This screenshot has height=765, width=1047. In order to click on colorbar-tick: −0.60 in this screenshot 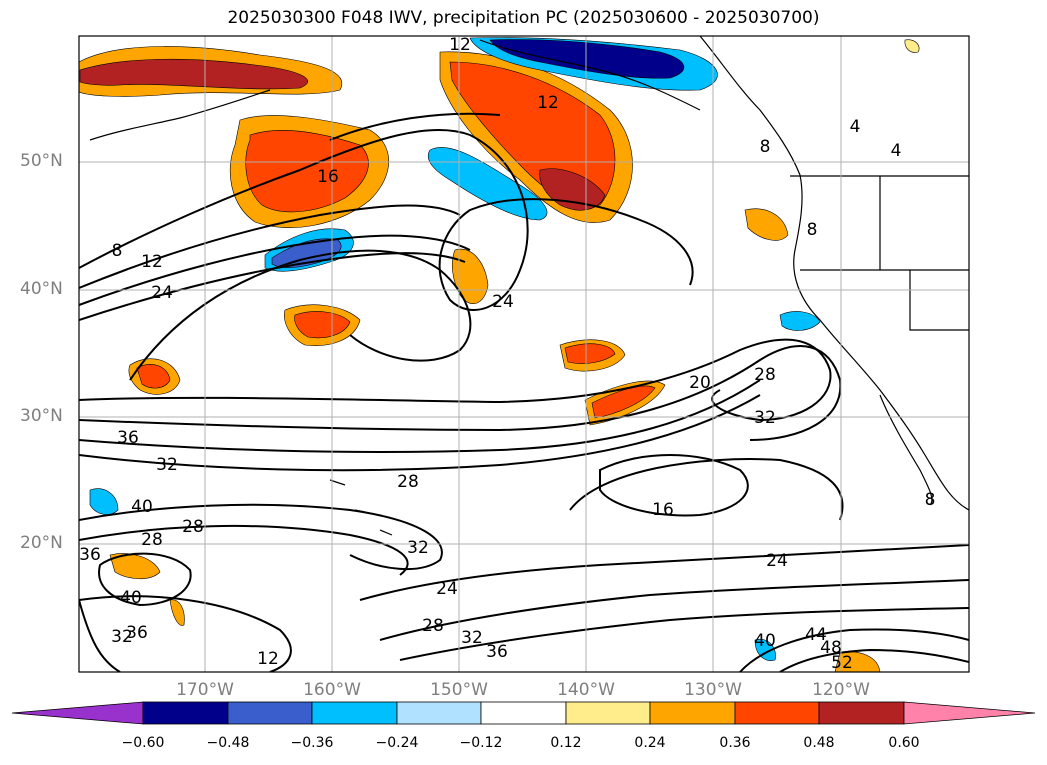, I will do `click(143, 743)`.